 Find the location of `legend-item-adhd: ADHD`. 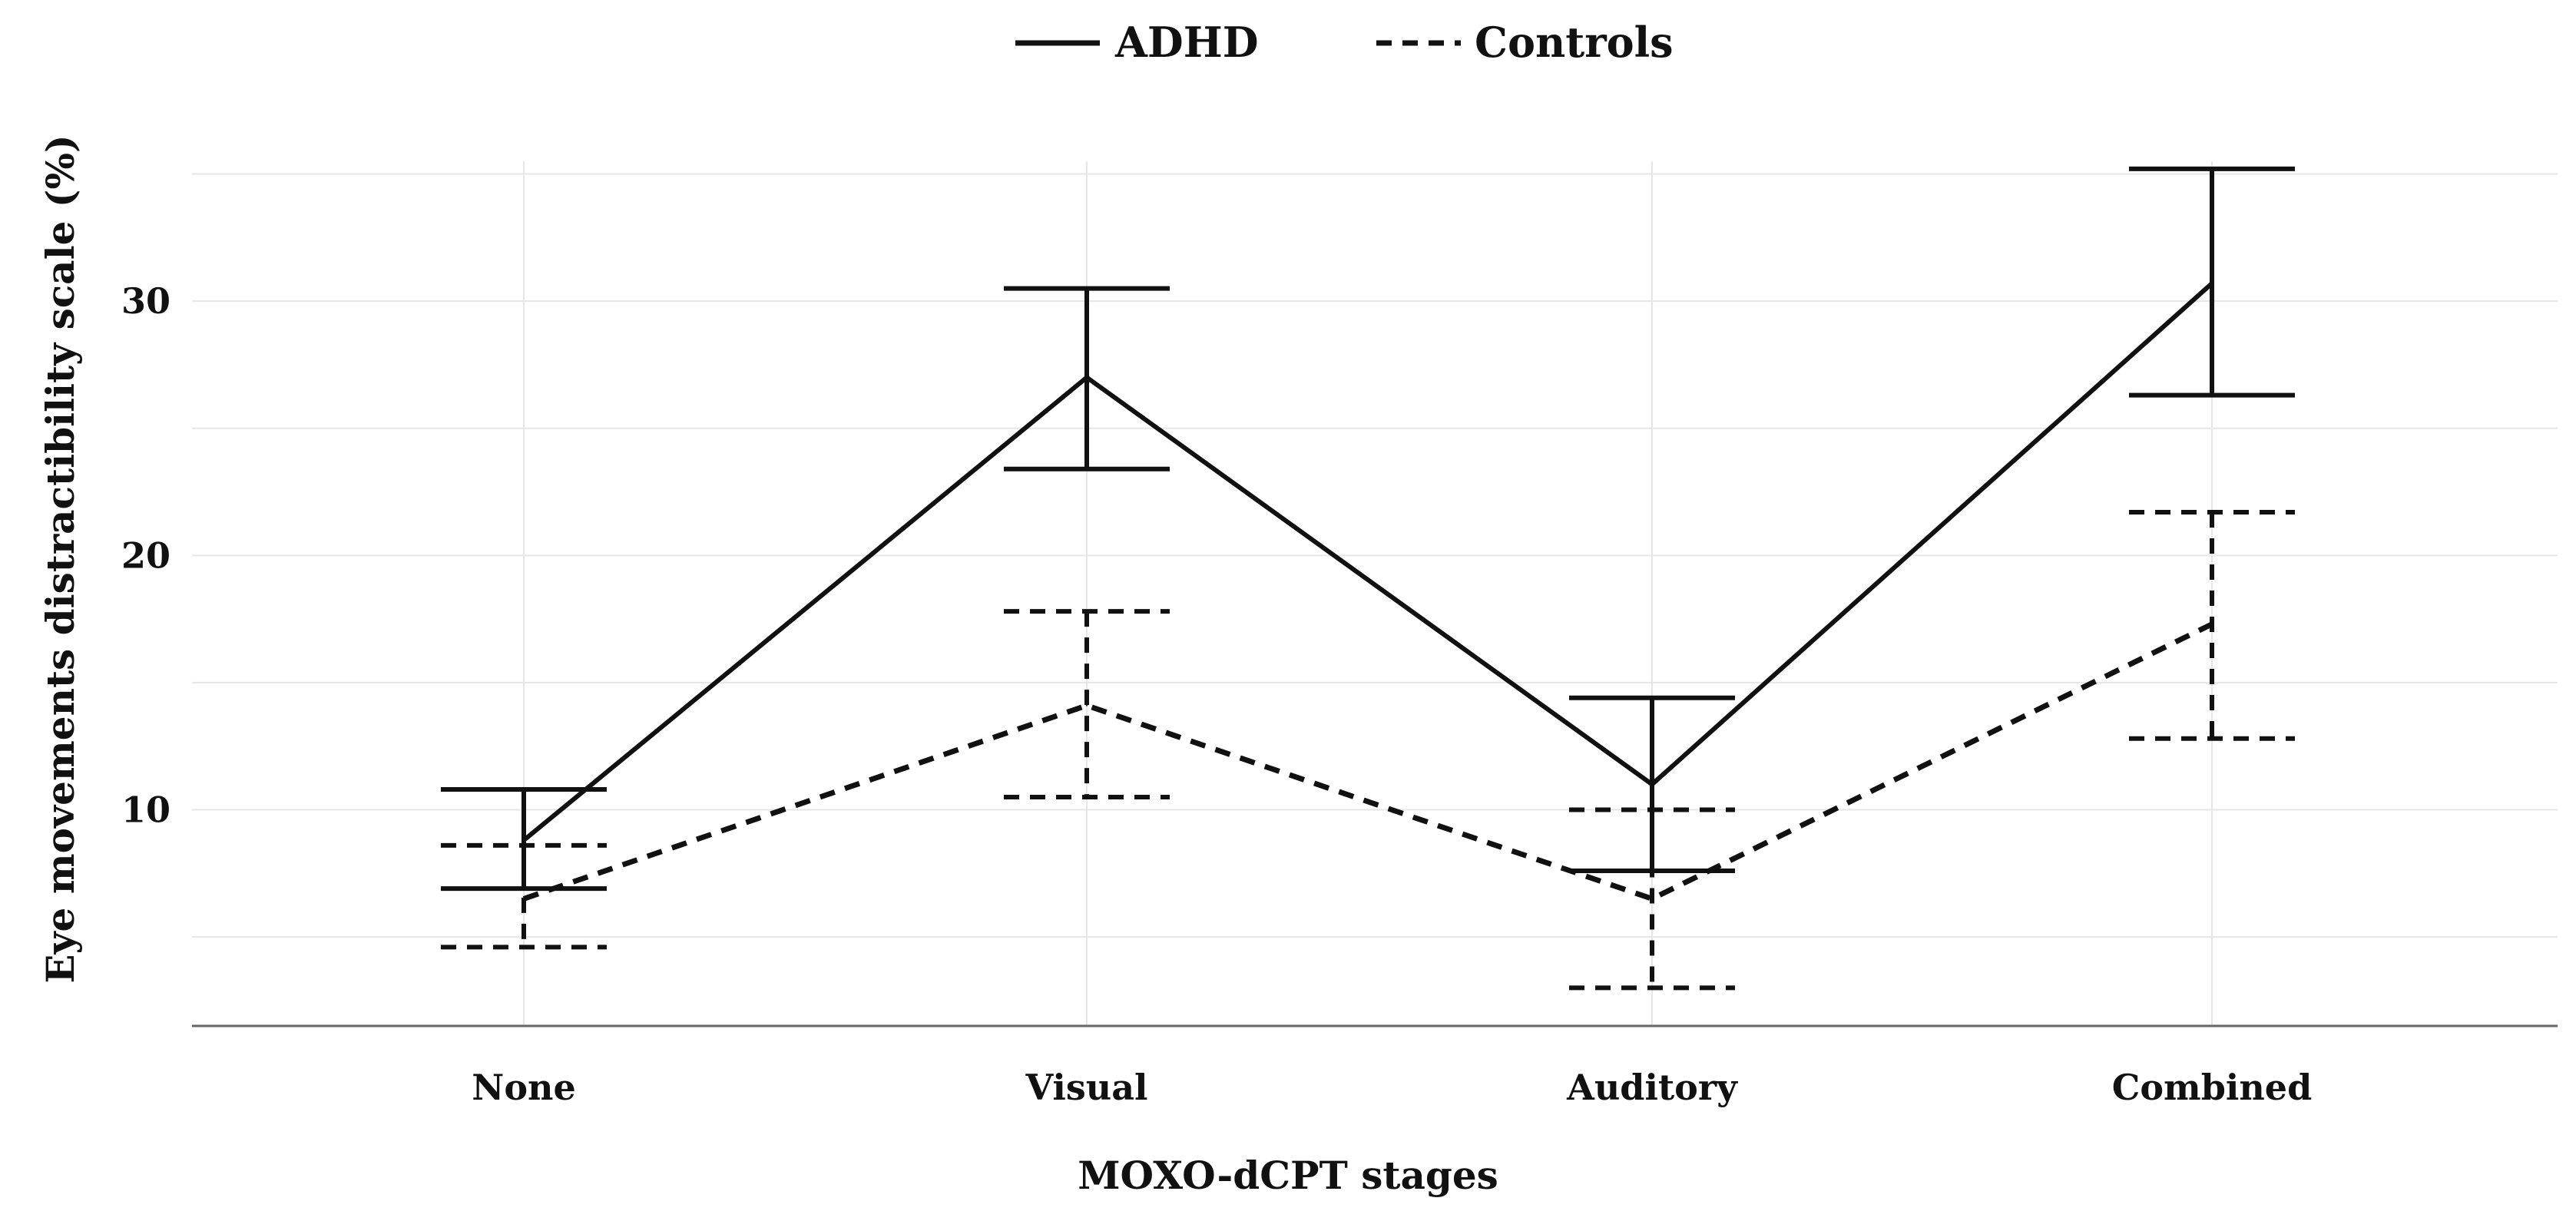

legend-item-adhd: ADHD is located at coordinates (1137, 42).